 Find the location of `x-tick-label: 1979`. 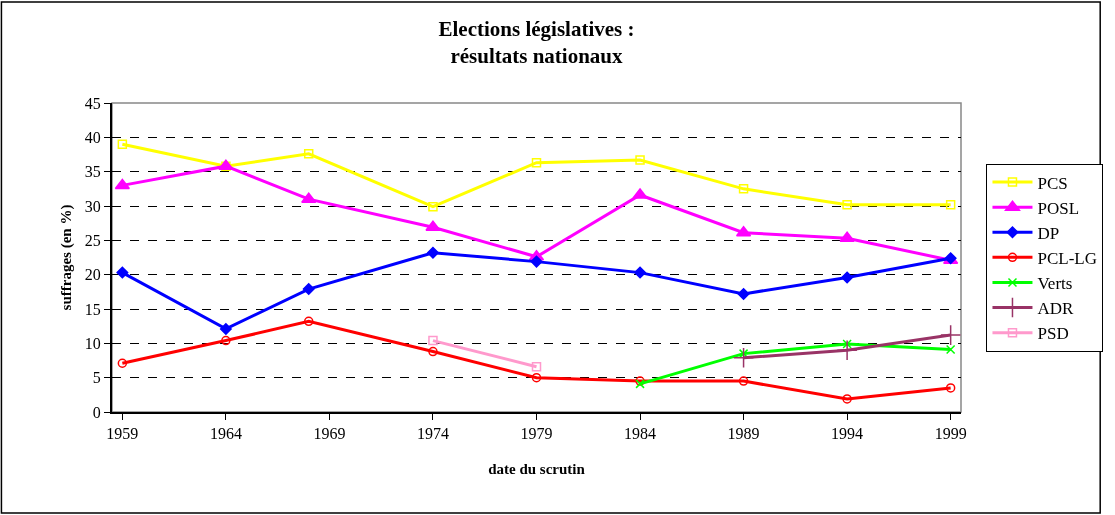

x-tick-label: 1979 is located at coordinates (536, 434).